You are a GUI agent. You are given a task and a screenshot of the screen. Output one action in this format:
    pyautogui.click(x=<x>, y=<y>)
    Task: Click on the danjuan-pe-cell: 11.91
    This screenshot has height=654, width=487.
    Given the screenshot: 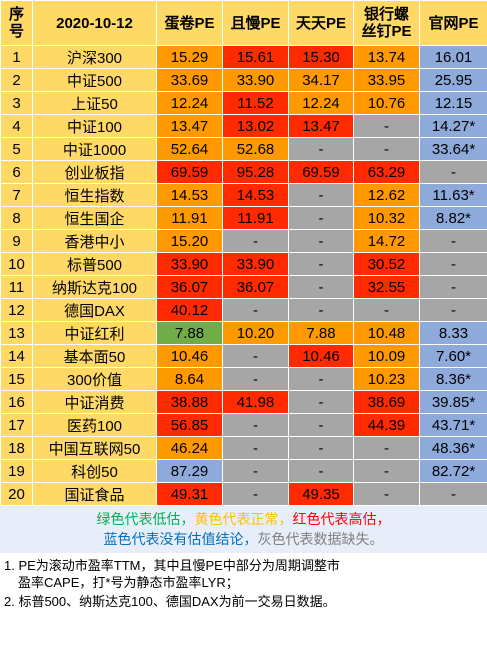 What is the action you would take?
    pyautogui.click(x=189, y=218)
    